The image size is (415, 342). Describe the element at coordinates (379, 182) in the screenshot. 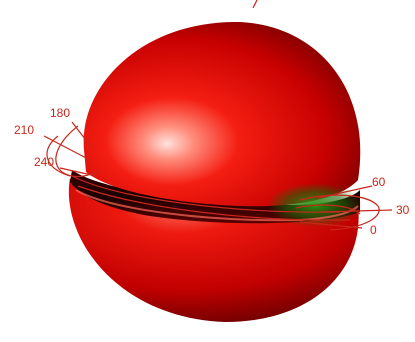

I see `tick-label-60: 60` at that location.